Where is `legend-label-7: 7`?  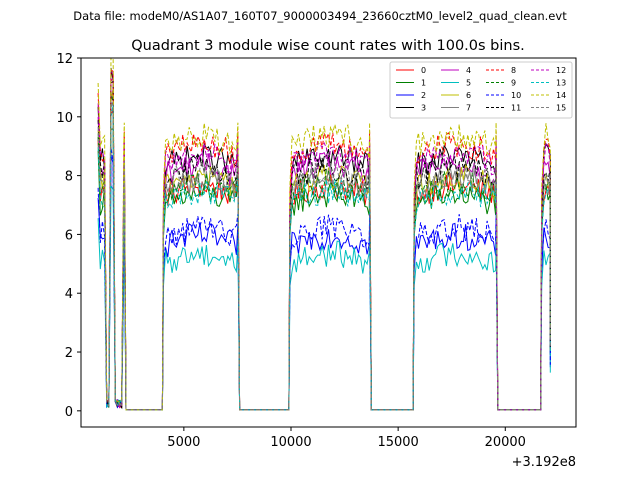
legend-label-7: 7 is located at coordinates (468, 108).